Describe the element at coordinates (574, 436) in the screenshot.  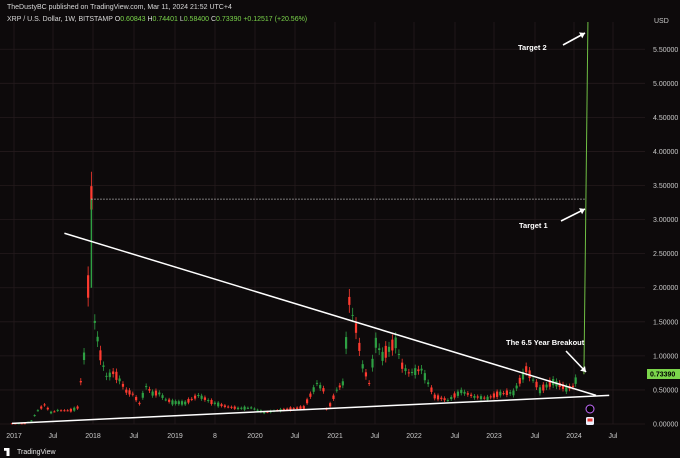
I see `x-tick-label: 2024` at that location.